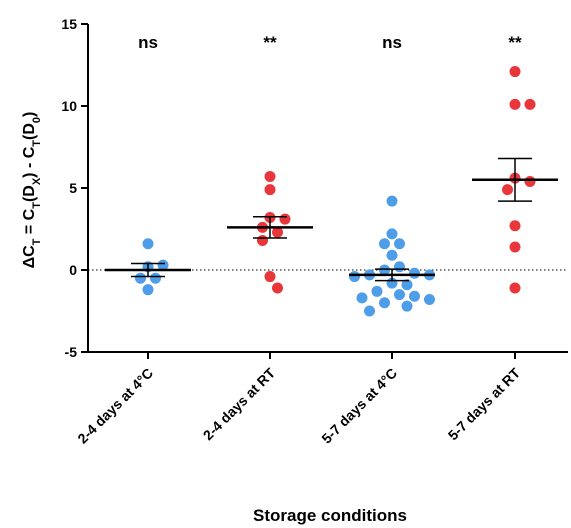 This screenshot has height=528, width=571. What do you see at coordinates (29, 114) in the screenshot?
I see `y-axis-title-part: )` at bounding box center [29, 114].